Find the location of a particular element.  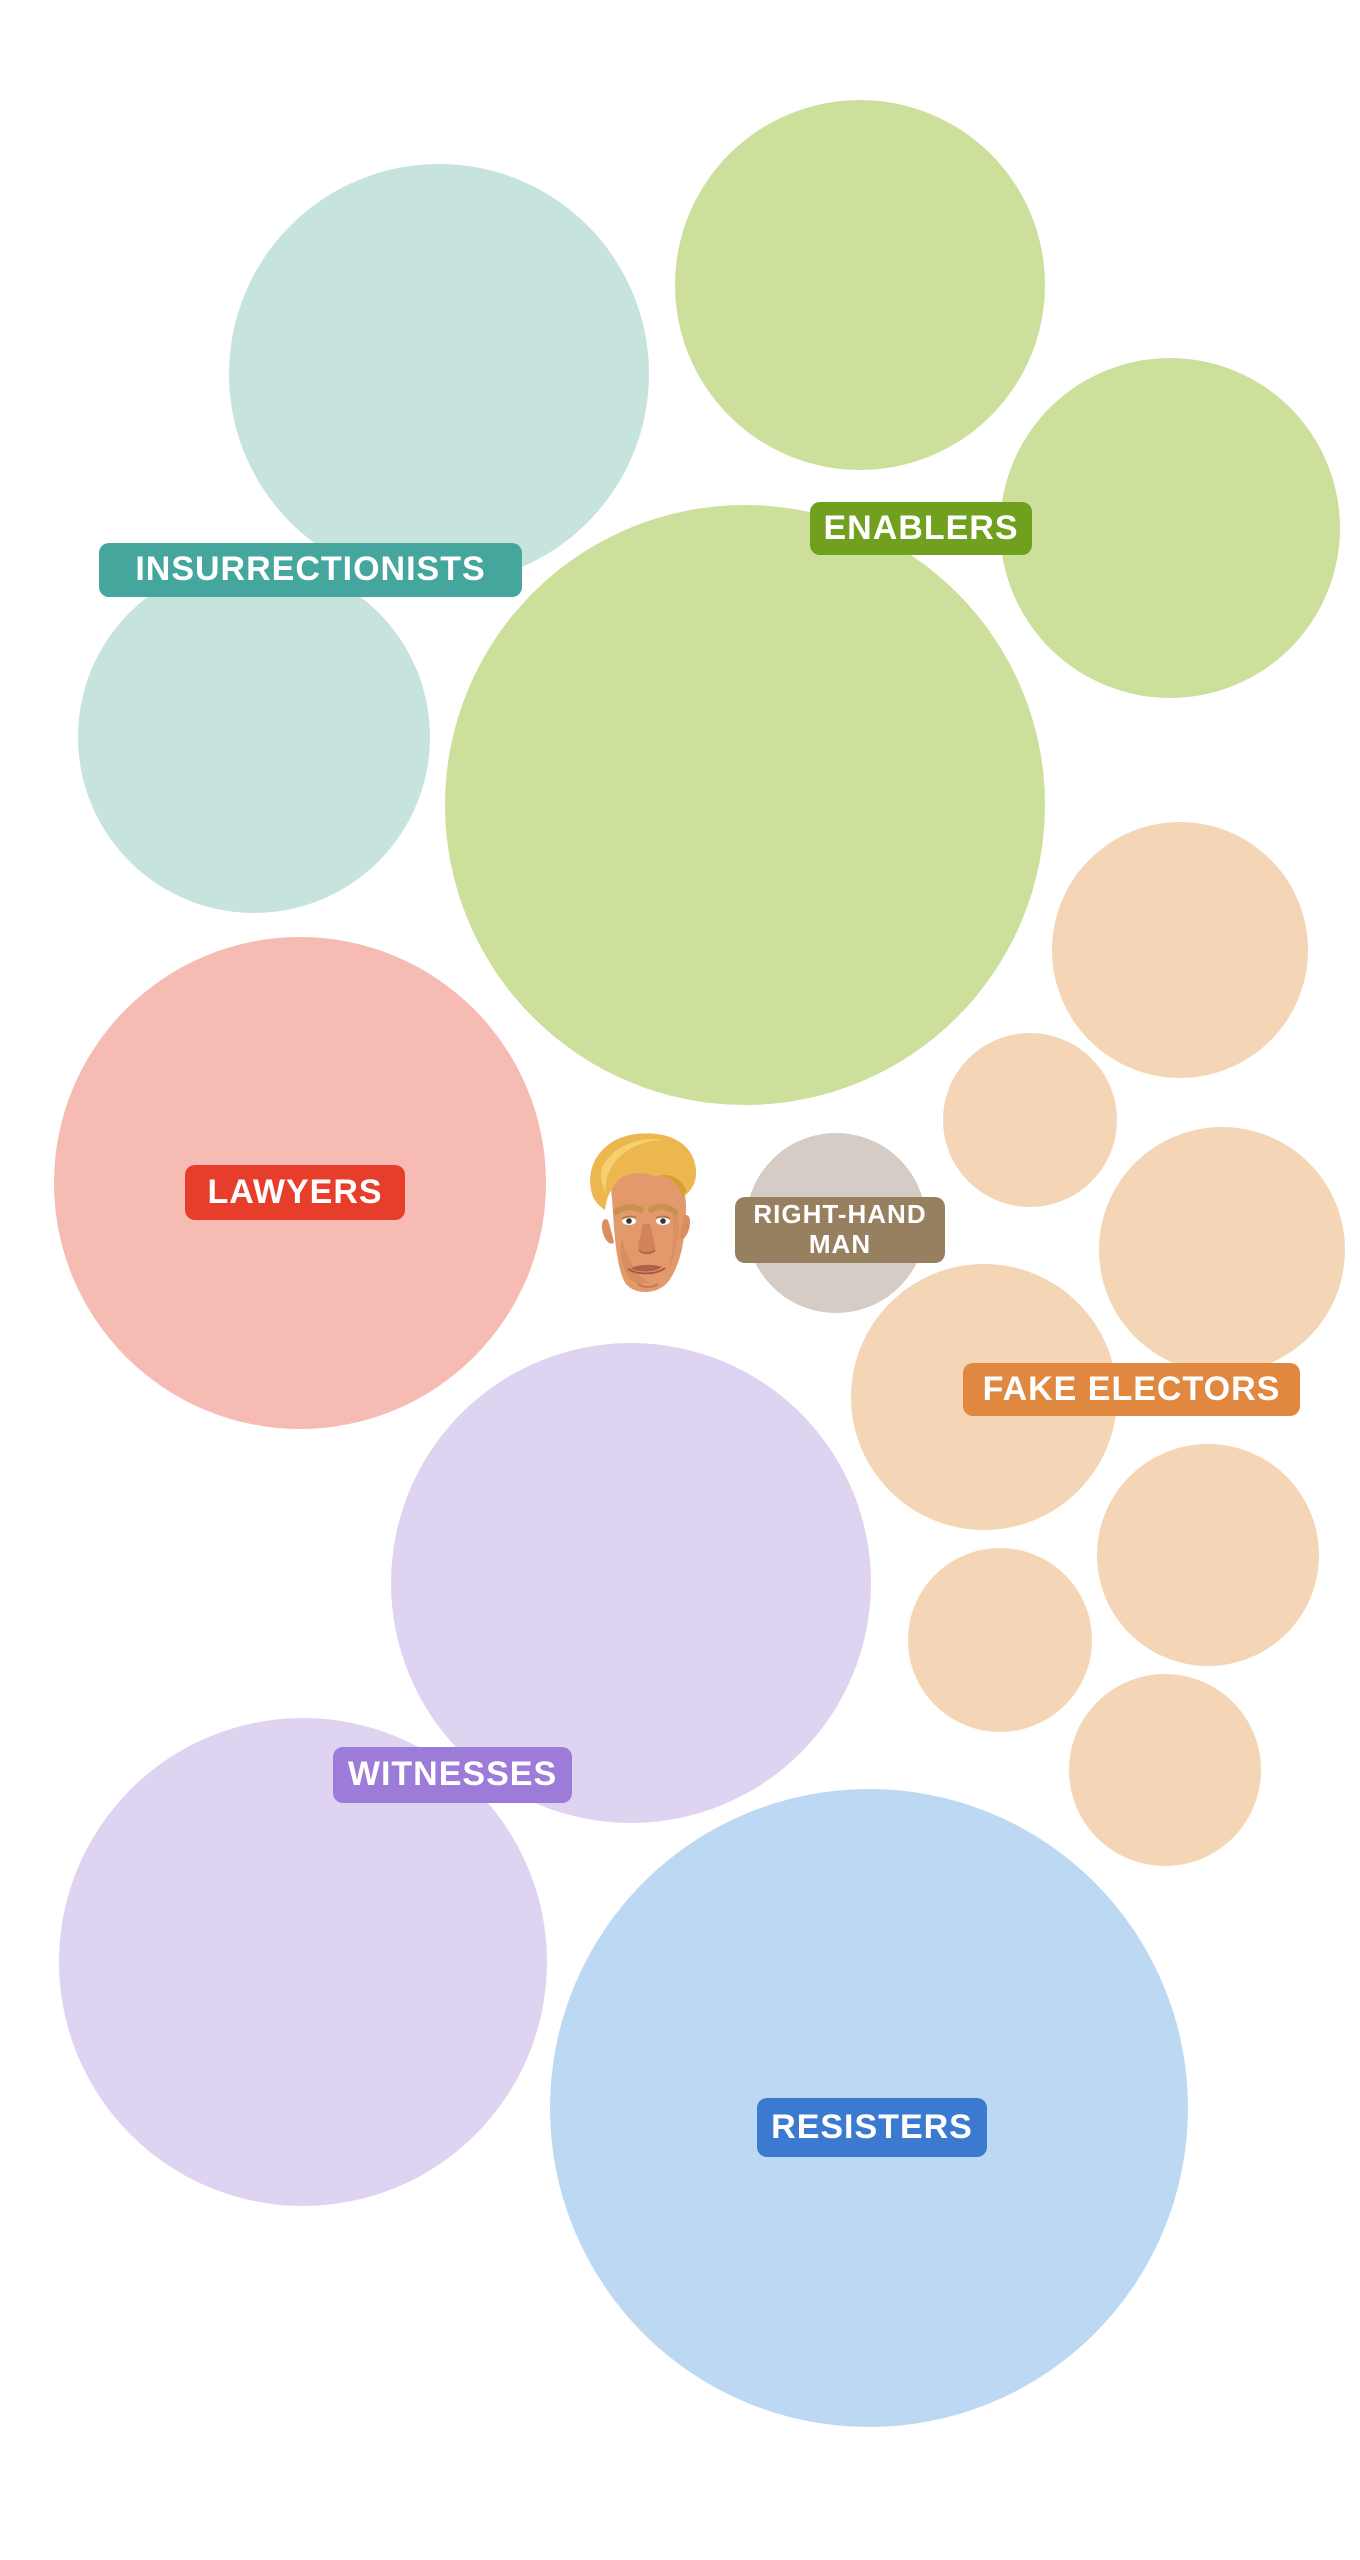

group-label-enablers: ENABLERS is located at coordinates (921, 528).